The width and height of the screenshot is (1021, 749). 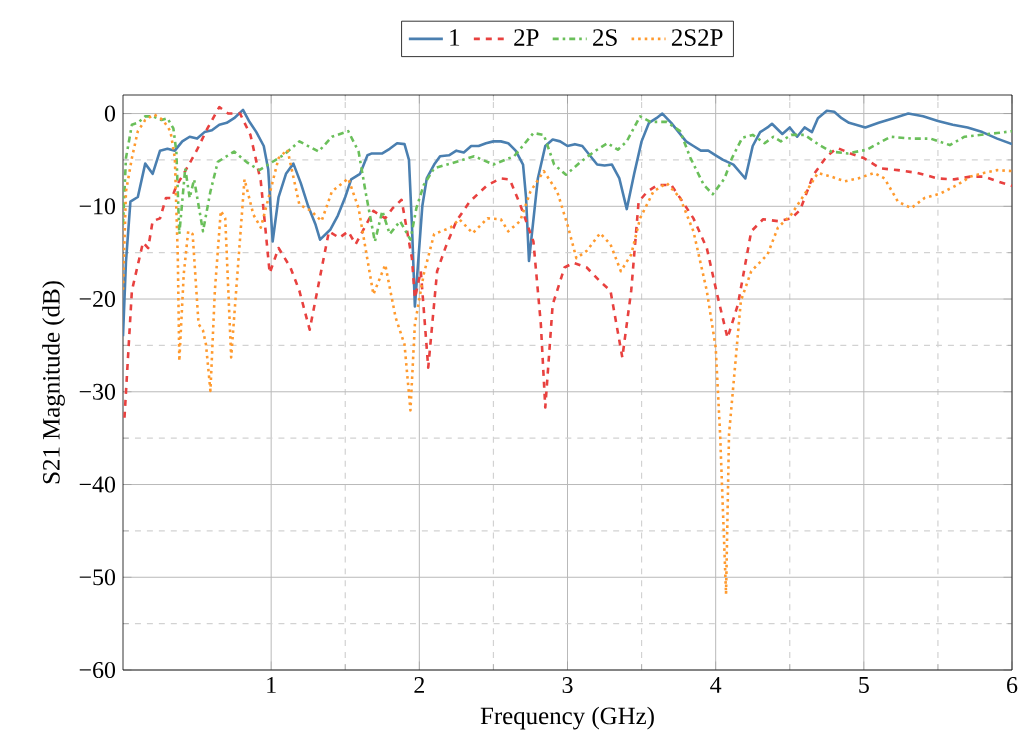 What do you see at coordinates (864, 685) in the screenshot?
I see `x-tick-label: 5` at bounding box center [864, 685].